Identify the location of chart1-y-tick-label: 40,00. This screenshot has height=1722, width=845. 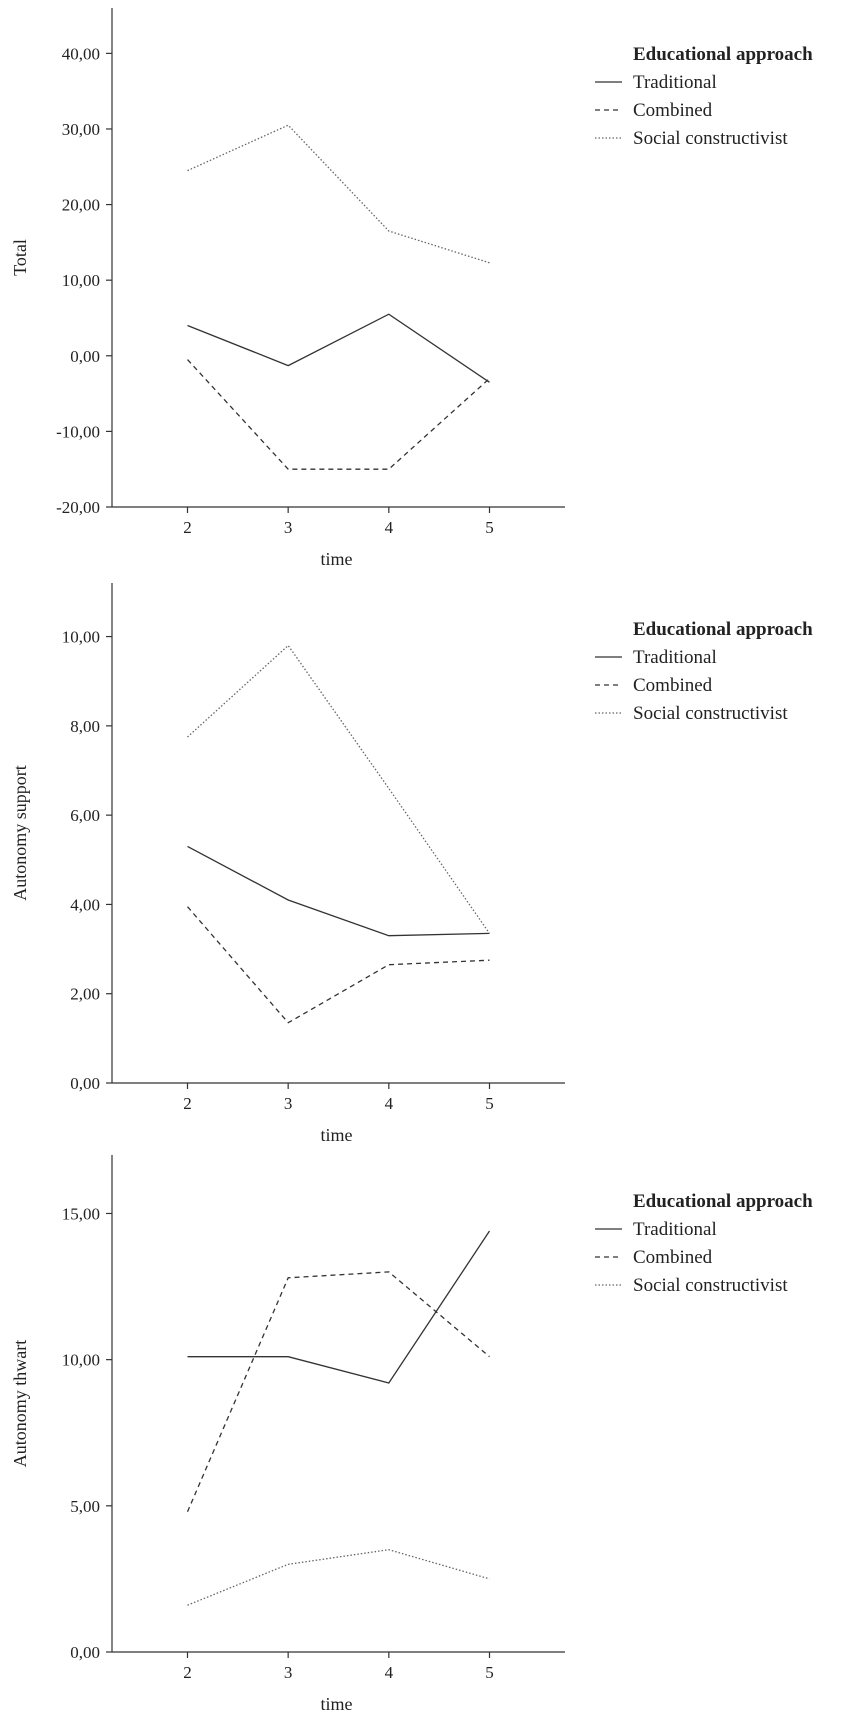
(81, 53).